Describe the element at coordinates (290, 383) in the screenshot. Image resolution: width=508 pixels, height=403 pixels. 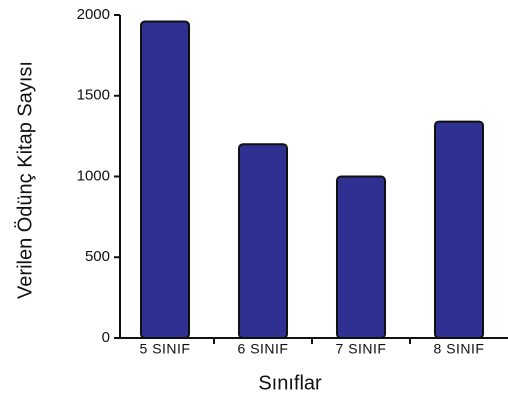
I see `x-axis-title: Sınıflar` at that location.